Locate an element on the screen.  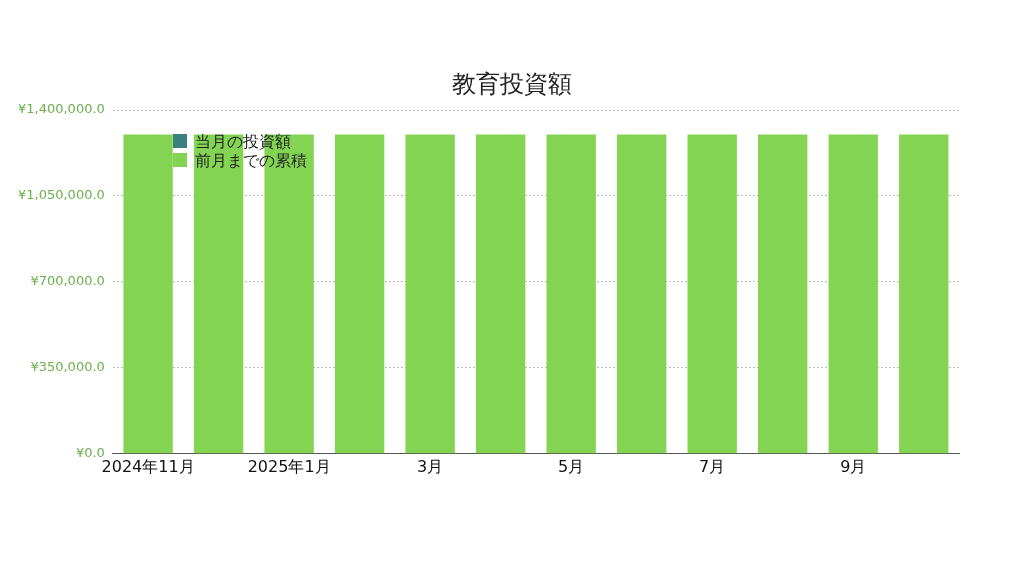
x-tick-label: 2025年1月 is located at coordinates (289, 466).